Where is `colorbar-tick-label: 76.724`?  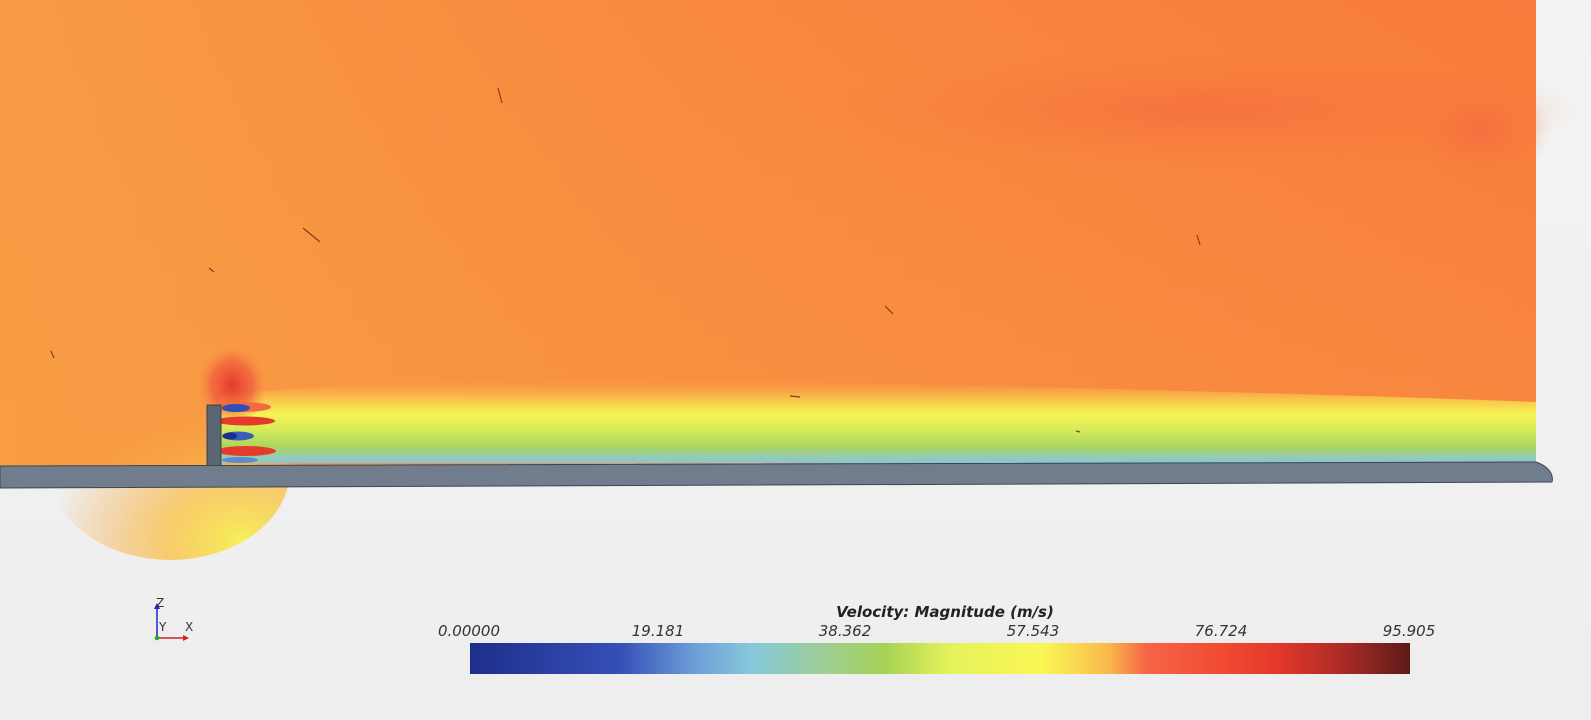 colorbar-tick-label: 76.724 is located at coordinates (1221, 631).